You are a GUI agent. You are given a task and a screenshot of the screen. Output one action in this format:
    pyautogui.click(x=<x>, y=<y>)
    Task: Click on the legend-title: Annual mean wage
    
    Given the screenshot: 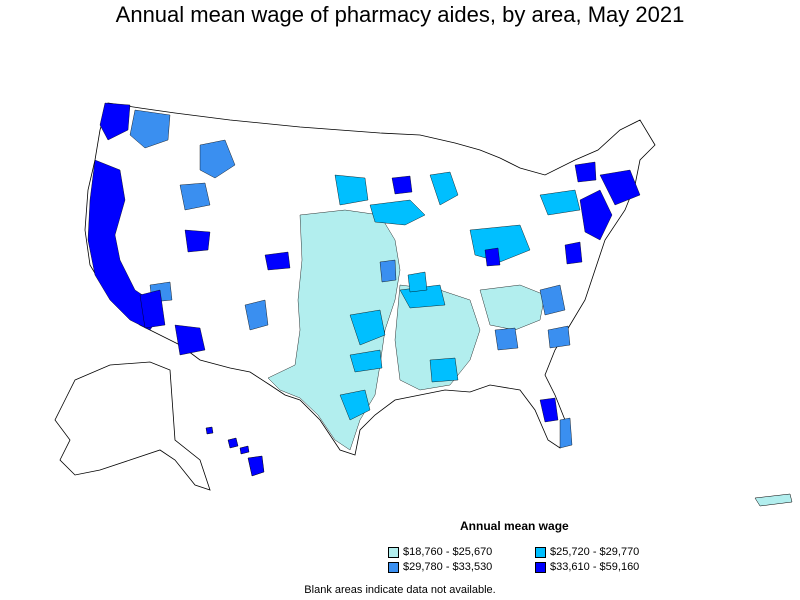 What is the action you would take?
    pyautogui.click(x=514, y=526)
    